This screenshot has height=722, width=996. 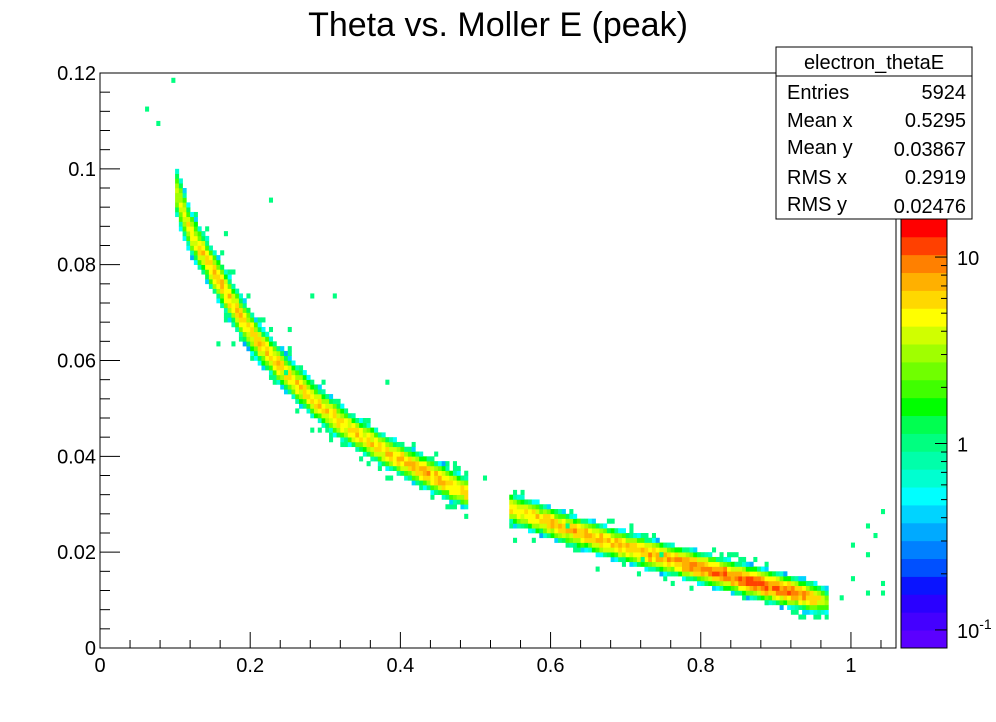 I want to click on y-tick-label: 0.08, so click(x=76, y=266).